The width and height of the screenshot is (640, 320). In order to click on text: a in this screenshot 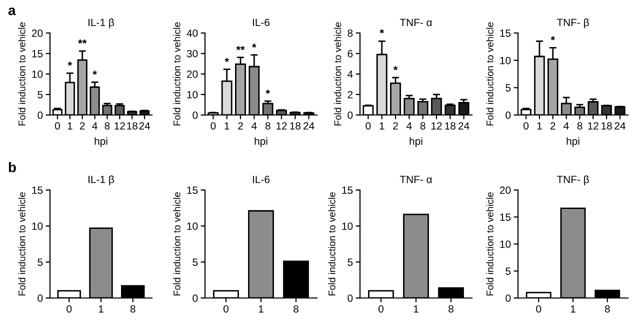, I will do `click(12, 12)`.